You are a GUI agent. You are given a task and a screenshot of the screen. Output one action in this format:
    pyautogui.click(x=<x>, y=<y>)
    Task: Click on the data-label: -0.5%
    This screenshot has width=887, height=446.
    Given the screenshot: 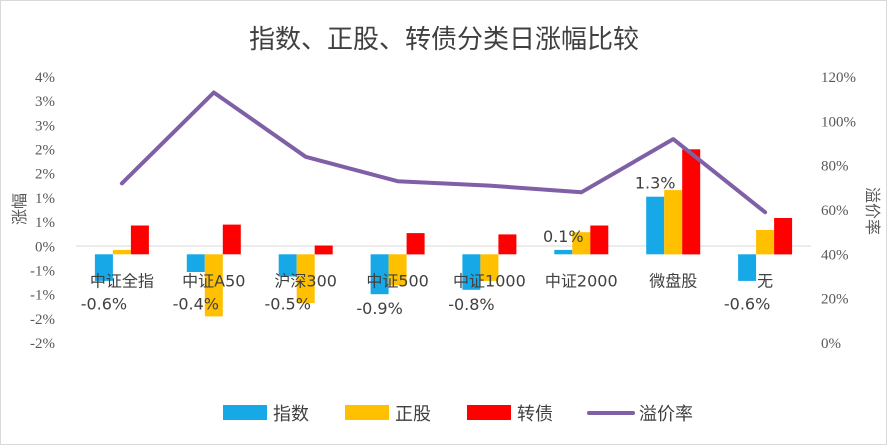 What is the action you would take?
    pyautogui.click(x=287, y=303)
    